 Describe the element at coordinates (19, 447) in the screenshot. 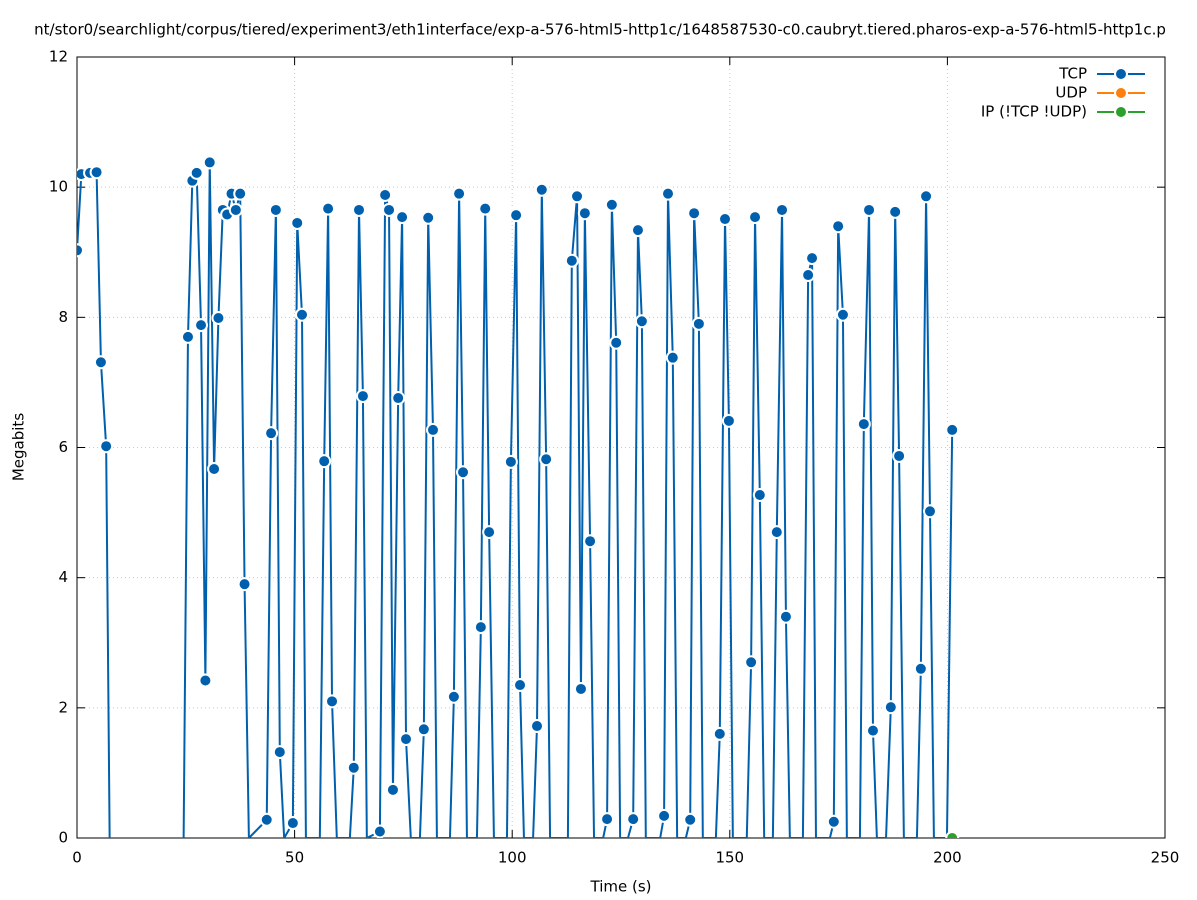

I see `y-axis-label: Megabits` at that location.